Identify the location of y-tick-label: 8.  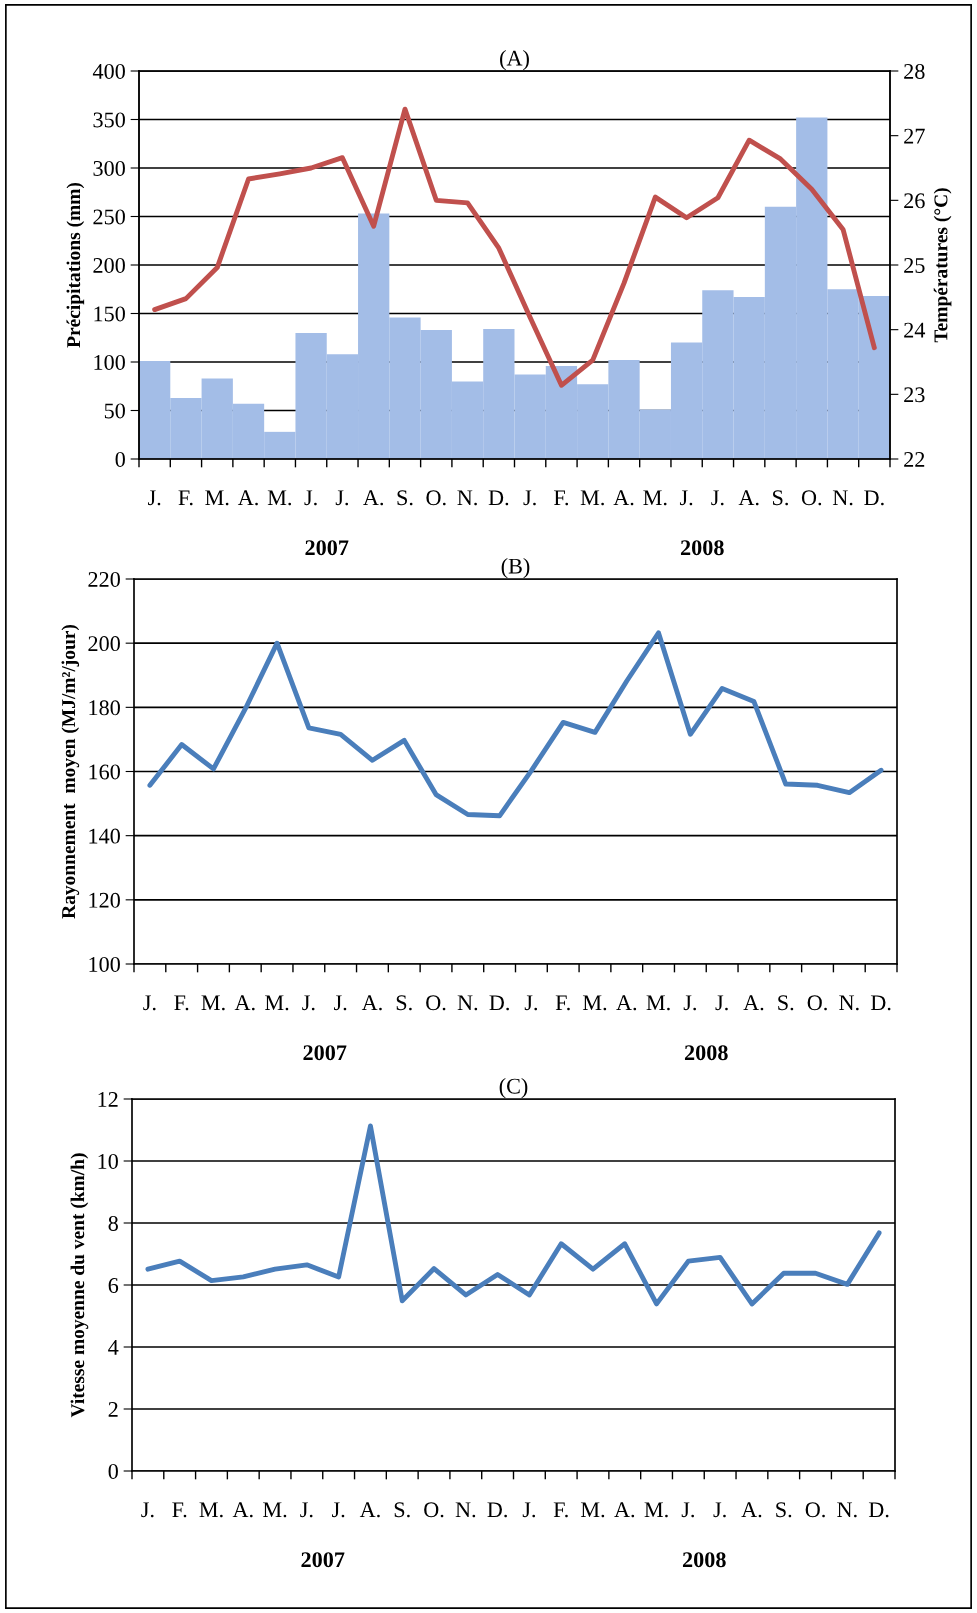
(113, 1223).